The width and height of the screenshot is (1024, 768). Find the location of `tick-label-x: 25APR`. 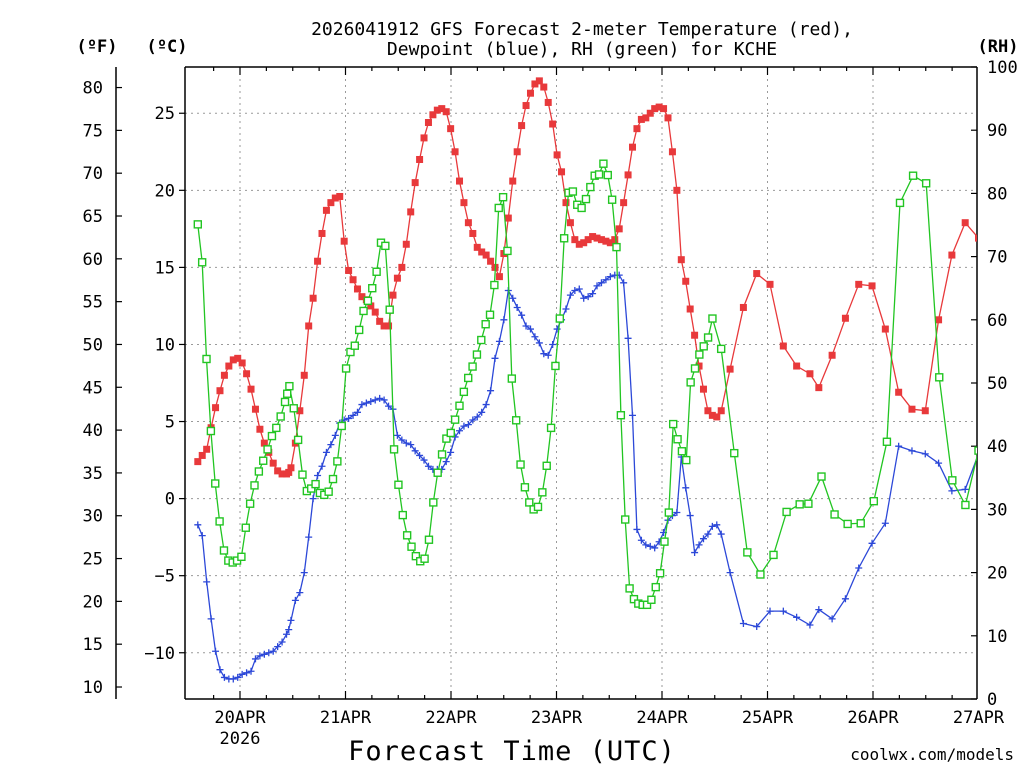

tick-label-x: 25APR is located at coordinates (768, 718).